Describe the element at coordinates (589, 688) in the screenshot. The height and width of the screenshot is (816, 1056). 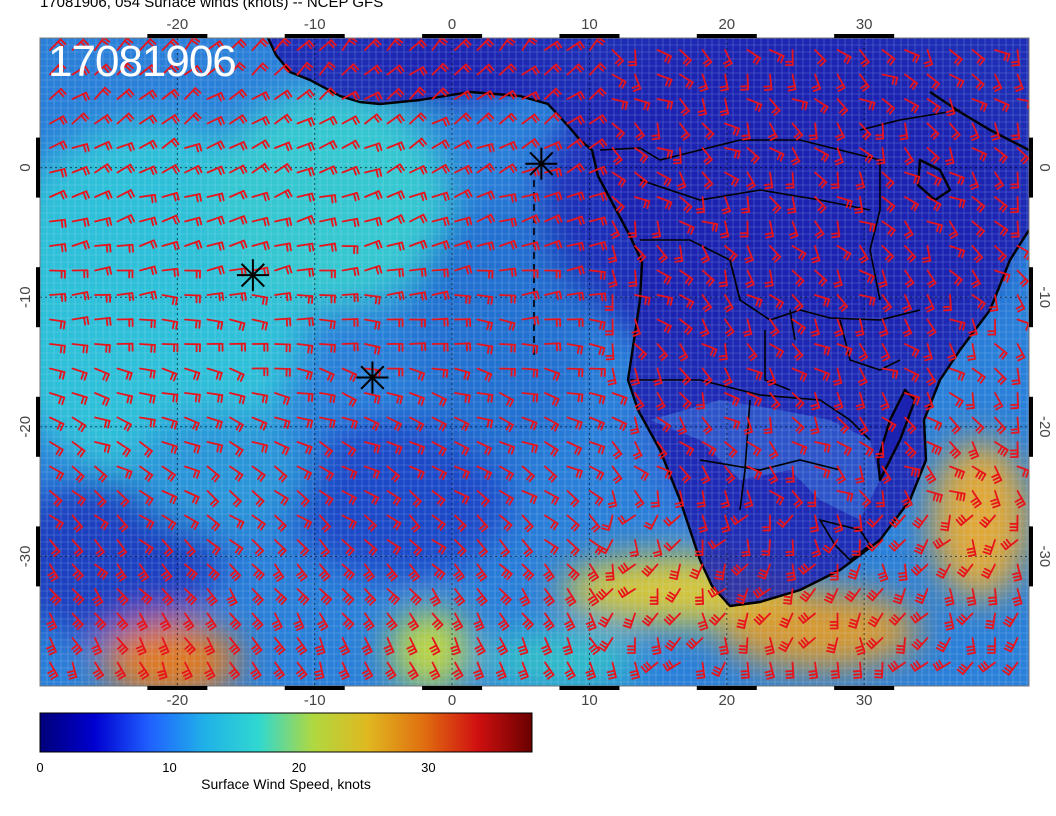
I see `frame-tick-bottom` at that location.